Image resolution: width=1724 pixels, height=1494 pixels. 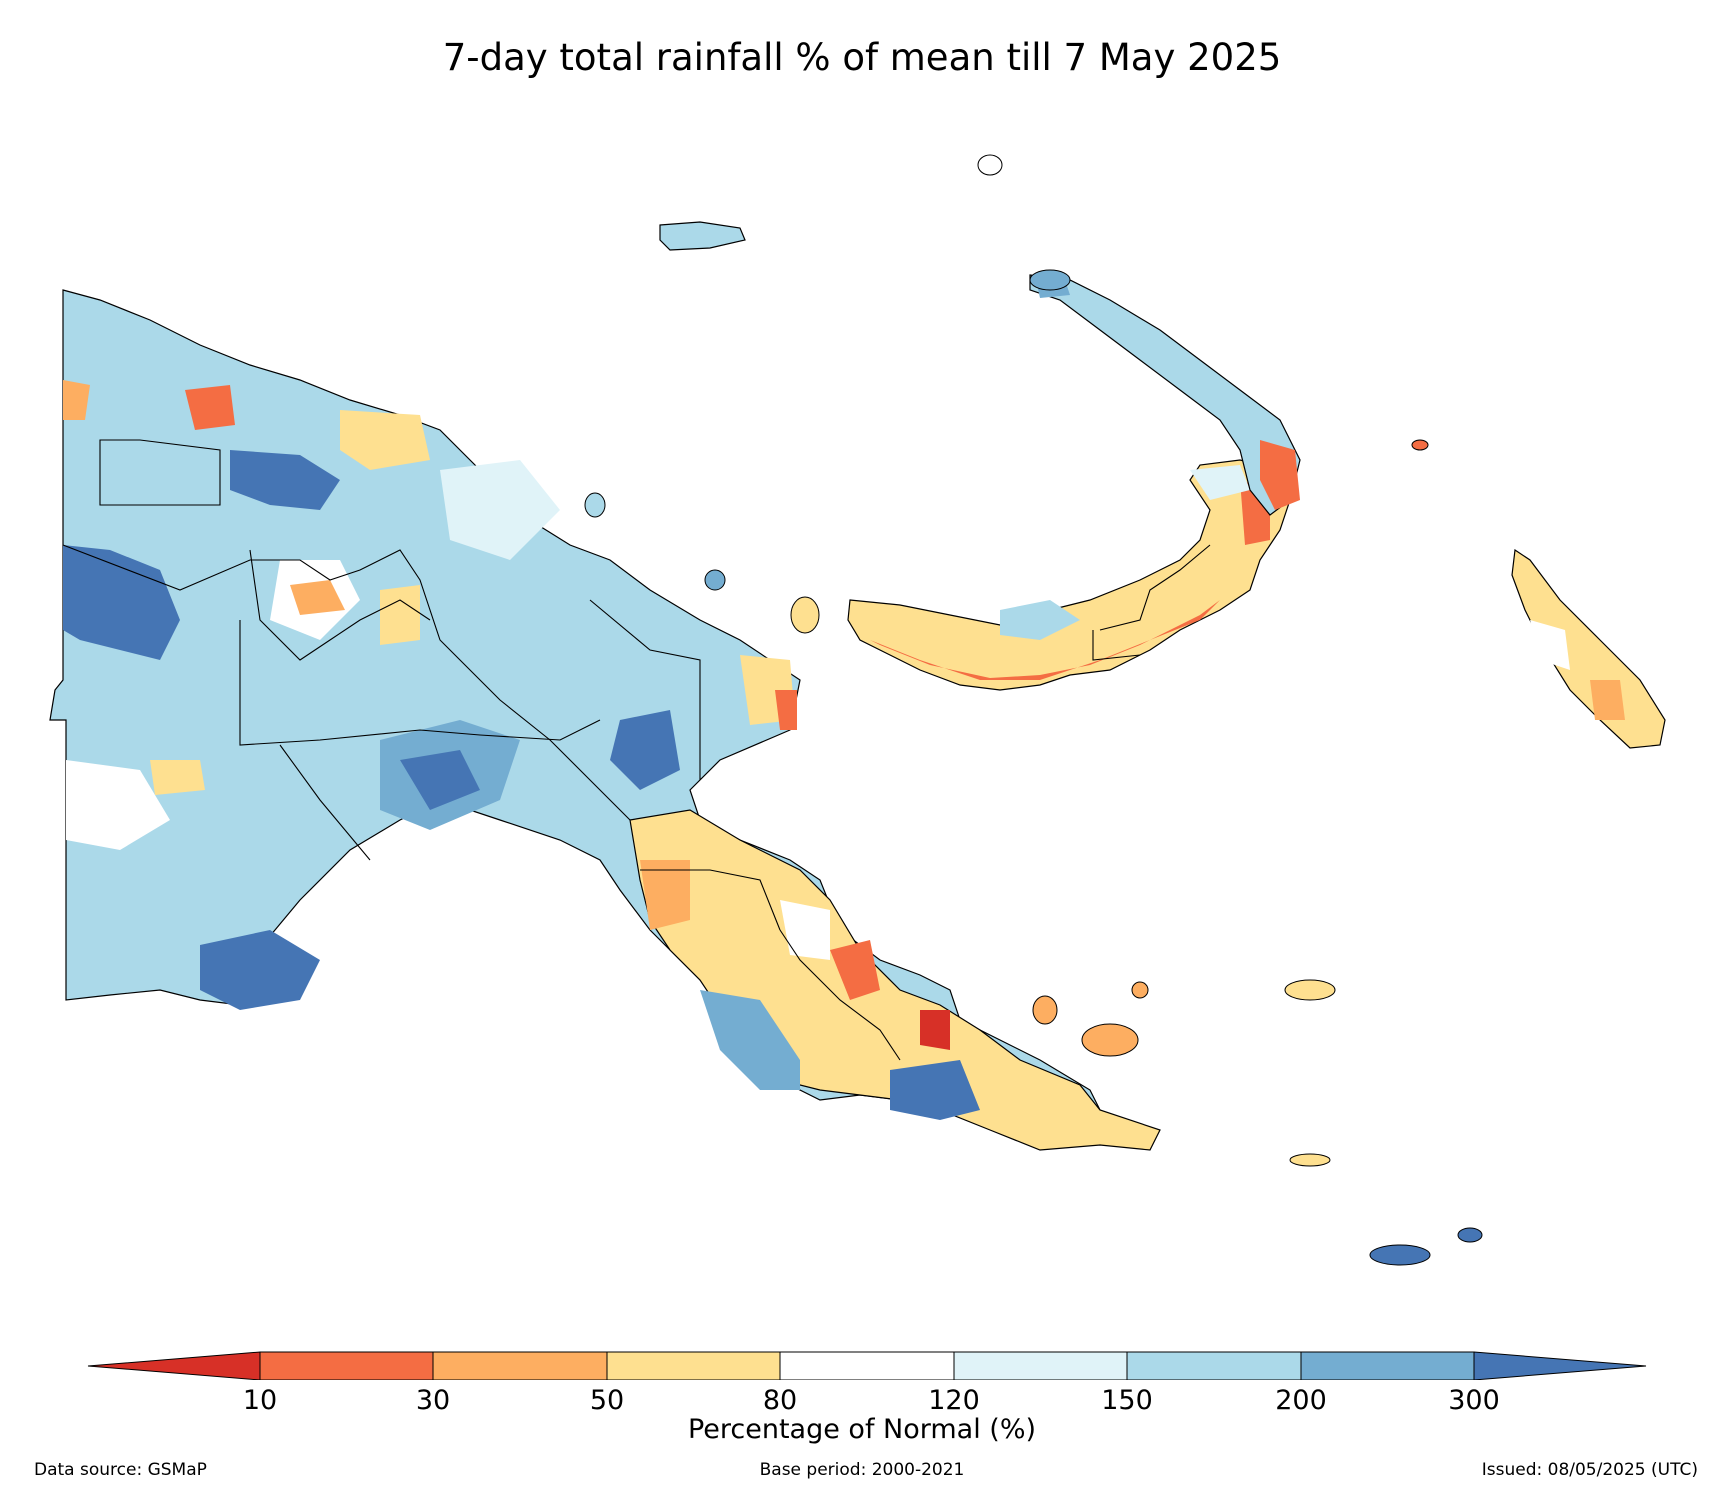 What do you see at coordinates (120, 1470) in the screenshot?
I see `data-source-note: Data source: GSMaP` at bounding box center [120, 1470].